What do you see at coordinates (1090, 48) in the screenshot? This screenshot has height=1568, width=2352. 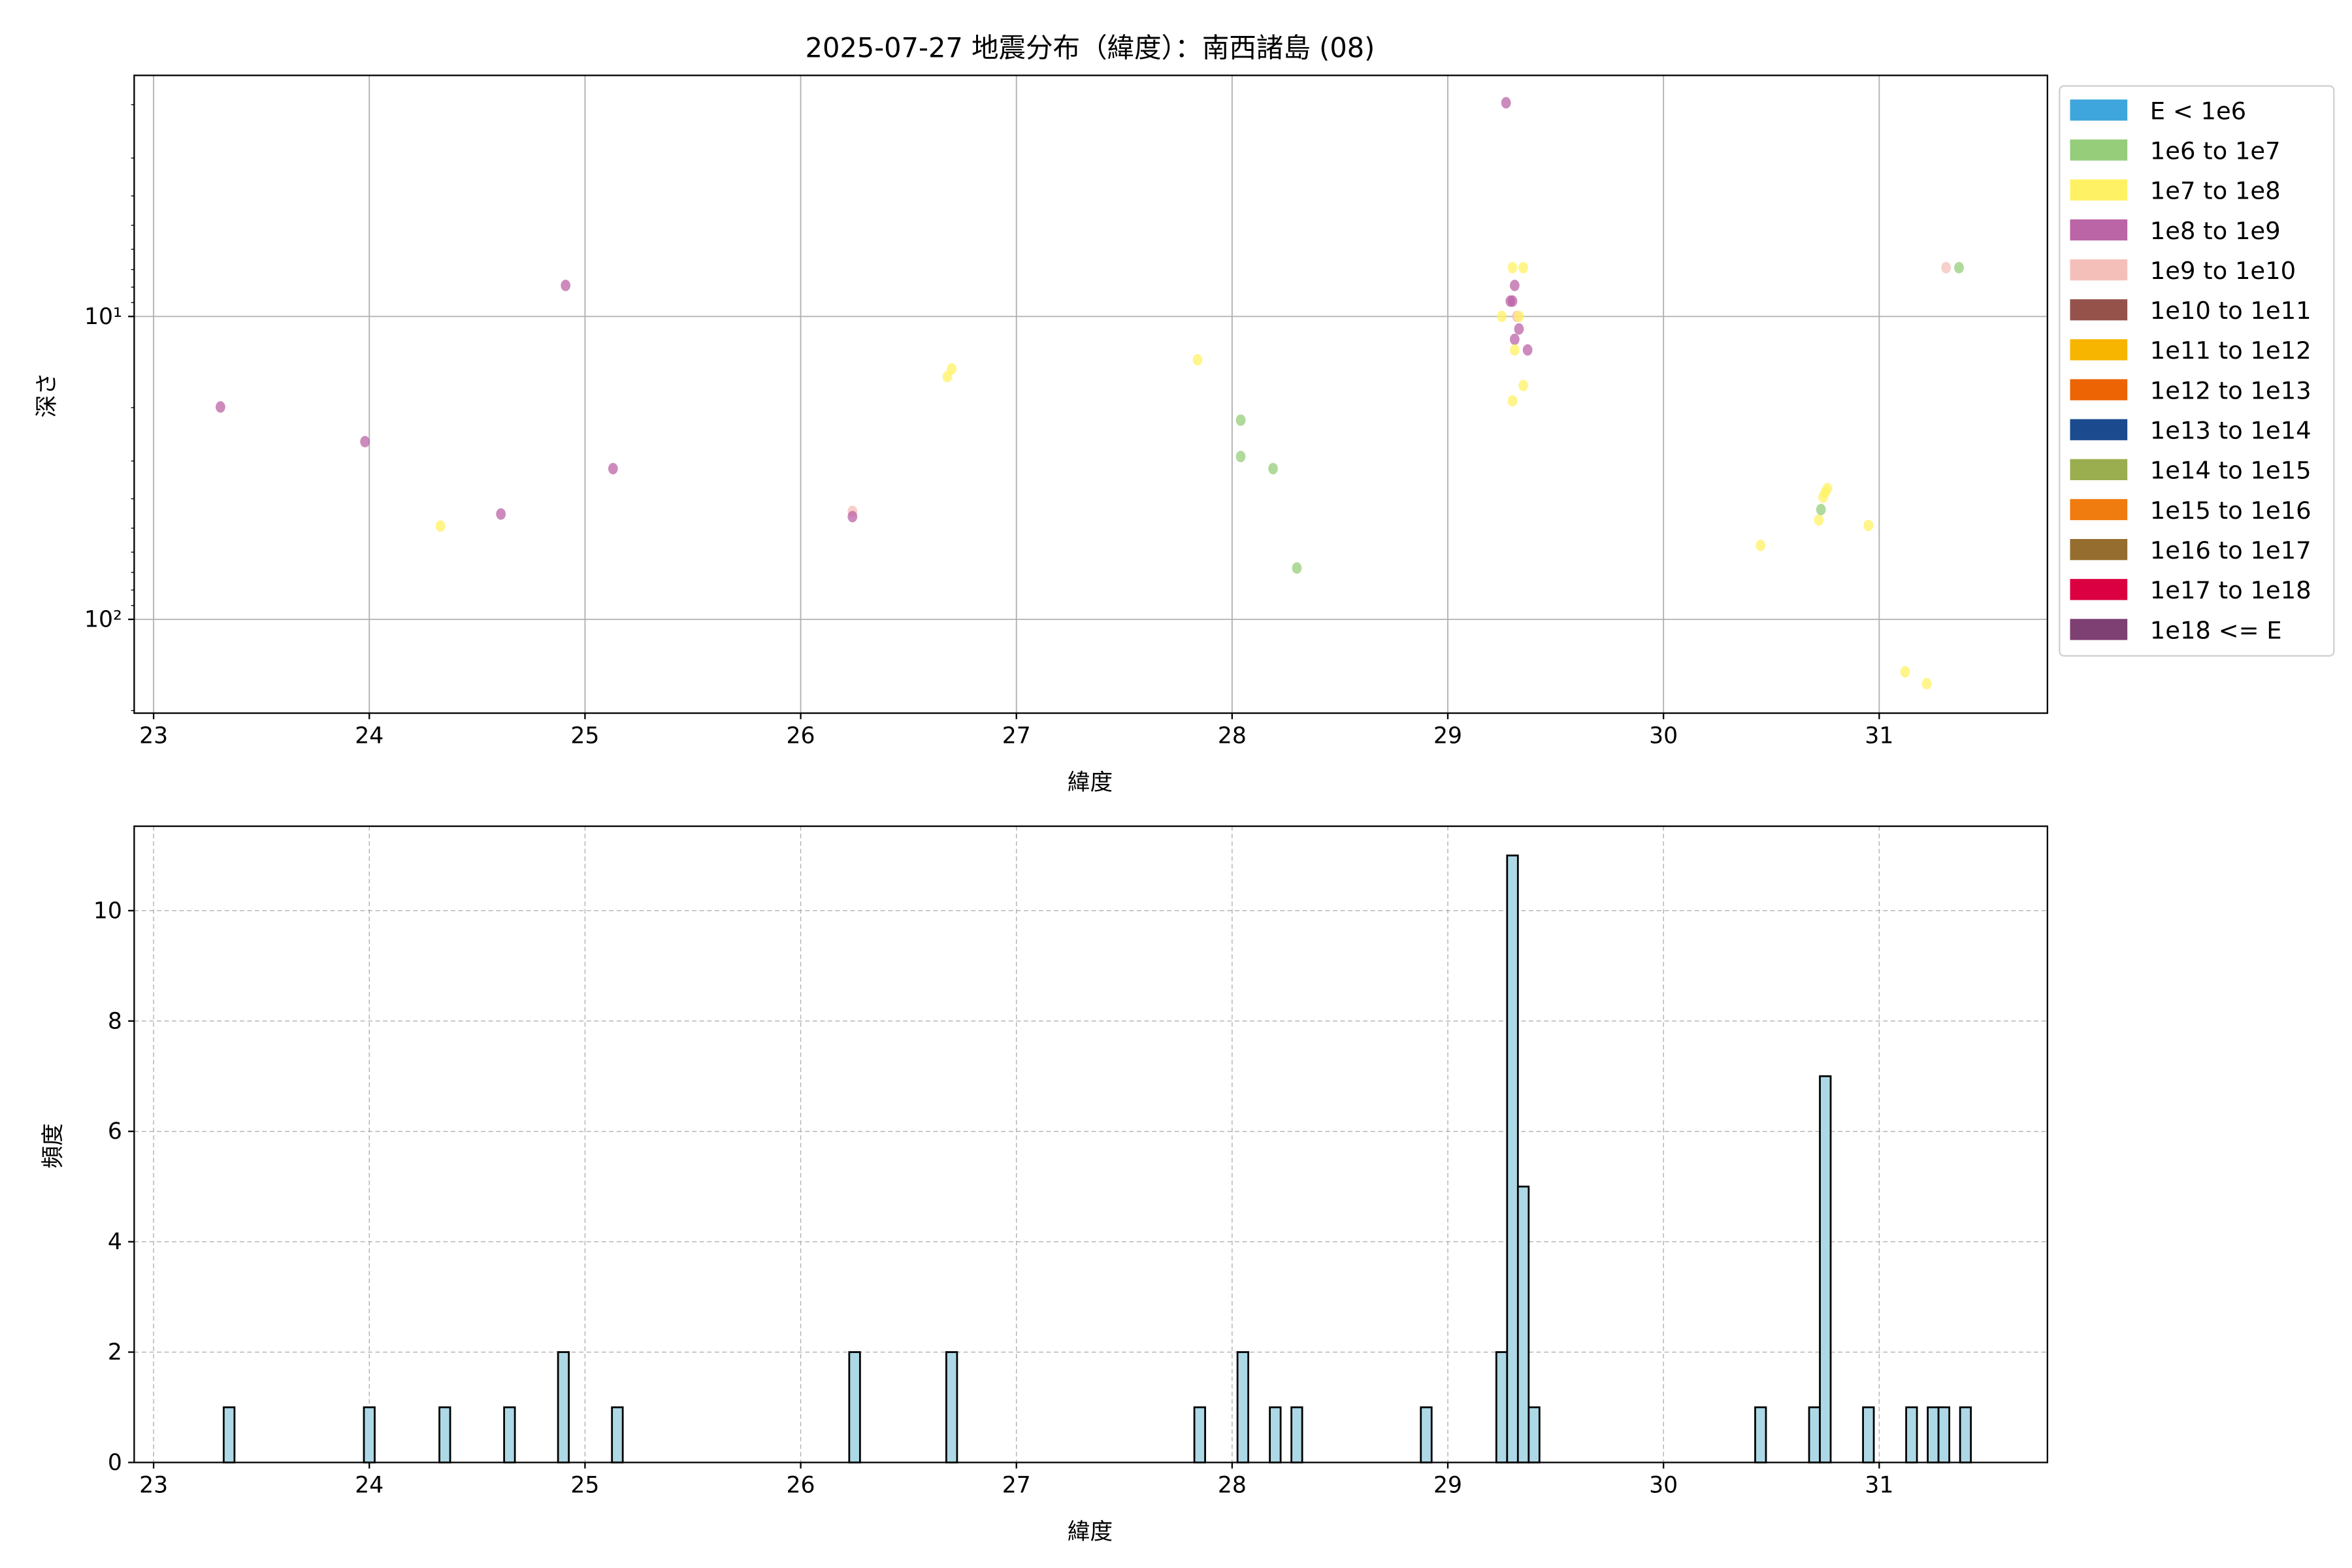 I see `chart-title: 2025-07-27 地震分布（緯度）：南西諸島 (08)` at bounding box center [1090, 48].